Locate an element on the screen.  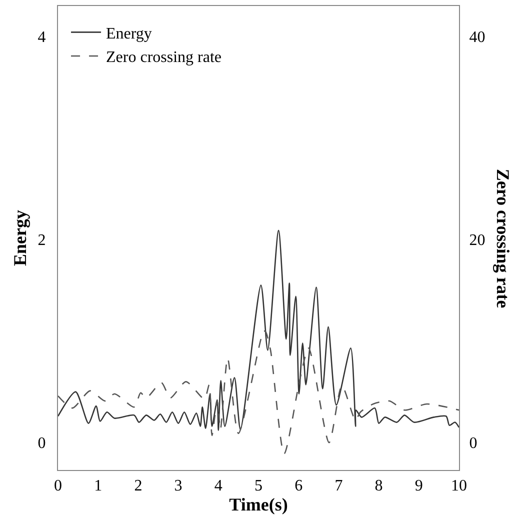
x-axis-title: Time(s) is located at coordinates (258, 504).